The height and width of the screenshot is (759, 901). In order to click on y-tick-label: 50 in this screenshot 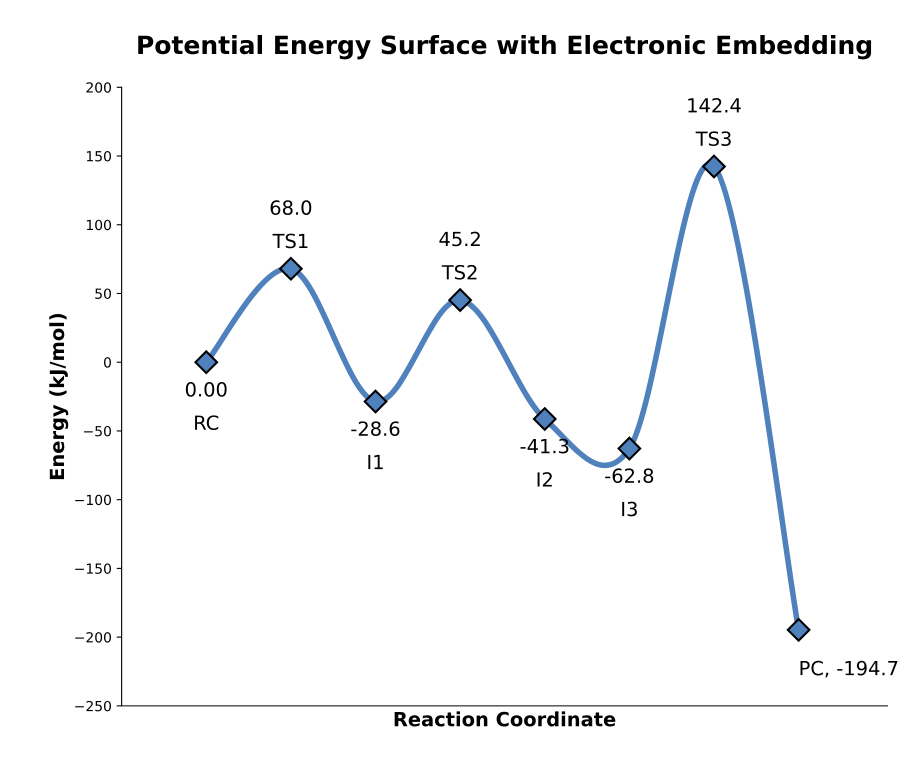, I will do `click(103, 293)`.